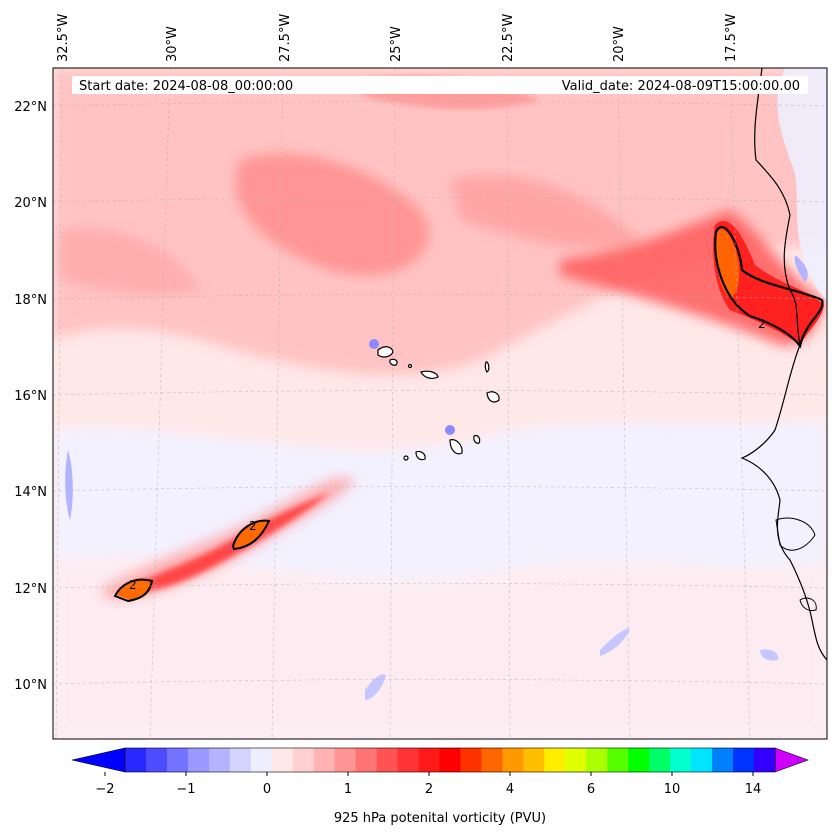  I want to click on pv-filament-core, so click(225, 542).